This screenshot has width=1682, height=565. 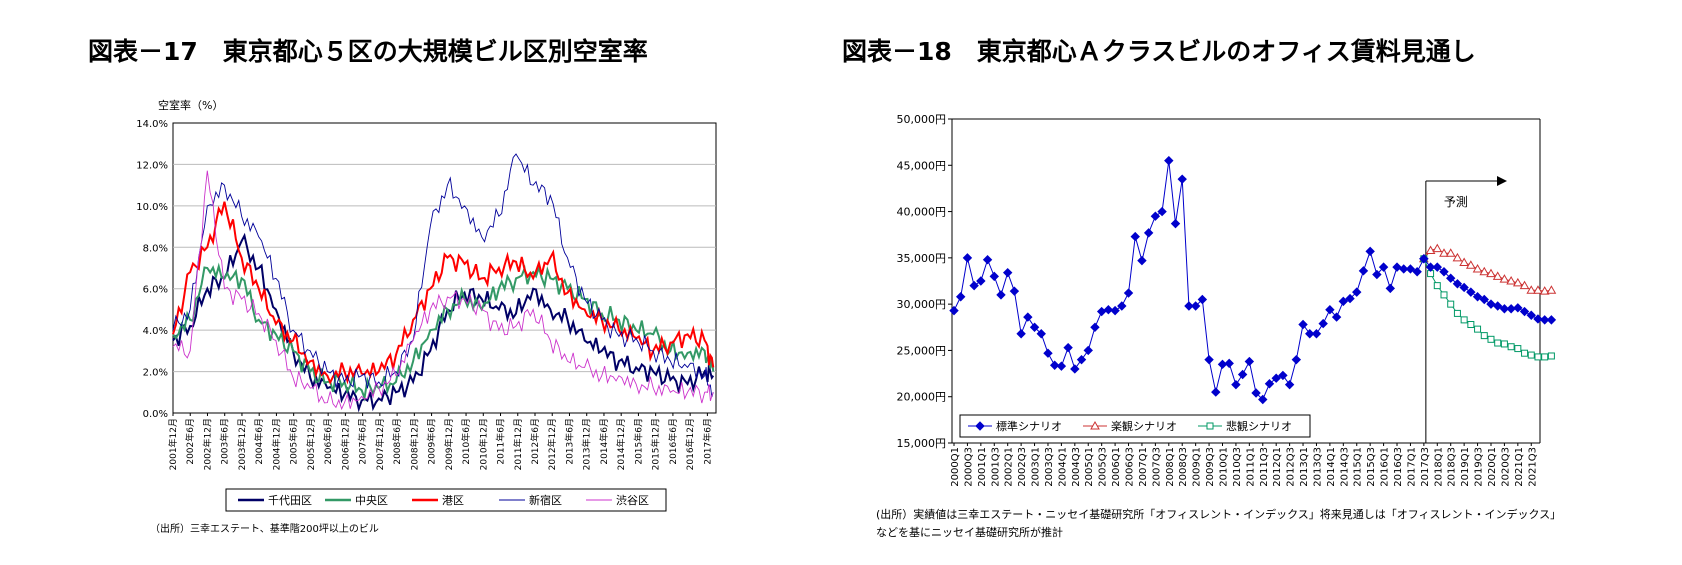 What do you see at coordinates (371, 500) in the screenshot?
I see `left-legend-label: 中央区` at bounding box center [371, 500].